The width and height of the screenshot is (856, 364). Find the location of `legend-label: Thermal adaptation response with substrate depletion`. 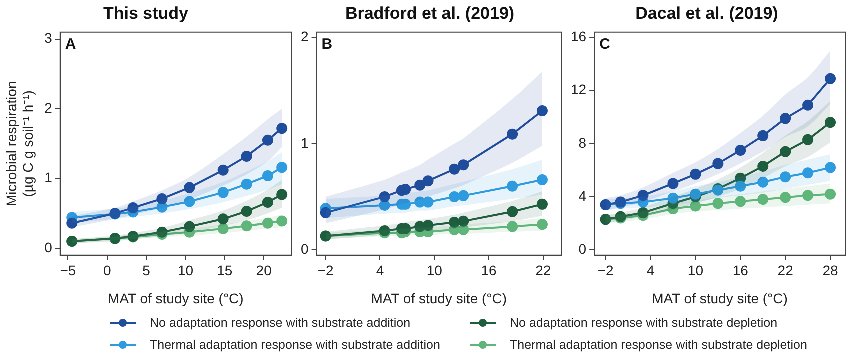

legend-label: Thermal adaptation response with substrate depletion is located at coordinates (659, 345).